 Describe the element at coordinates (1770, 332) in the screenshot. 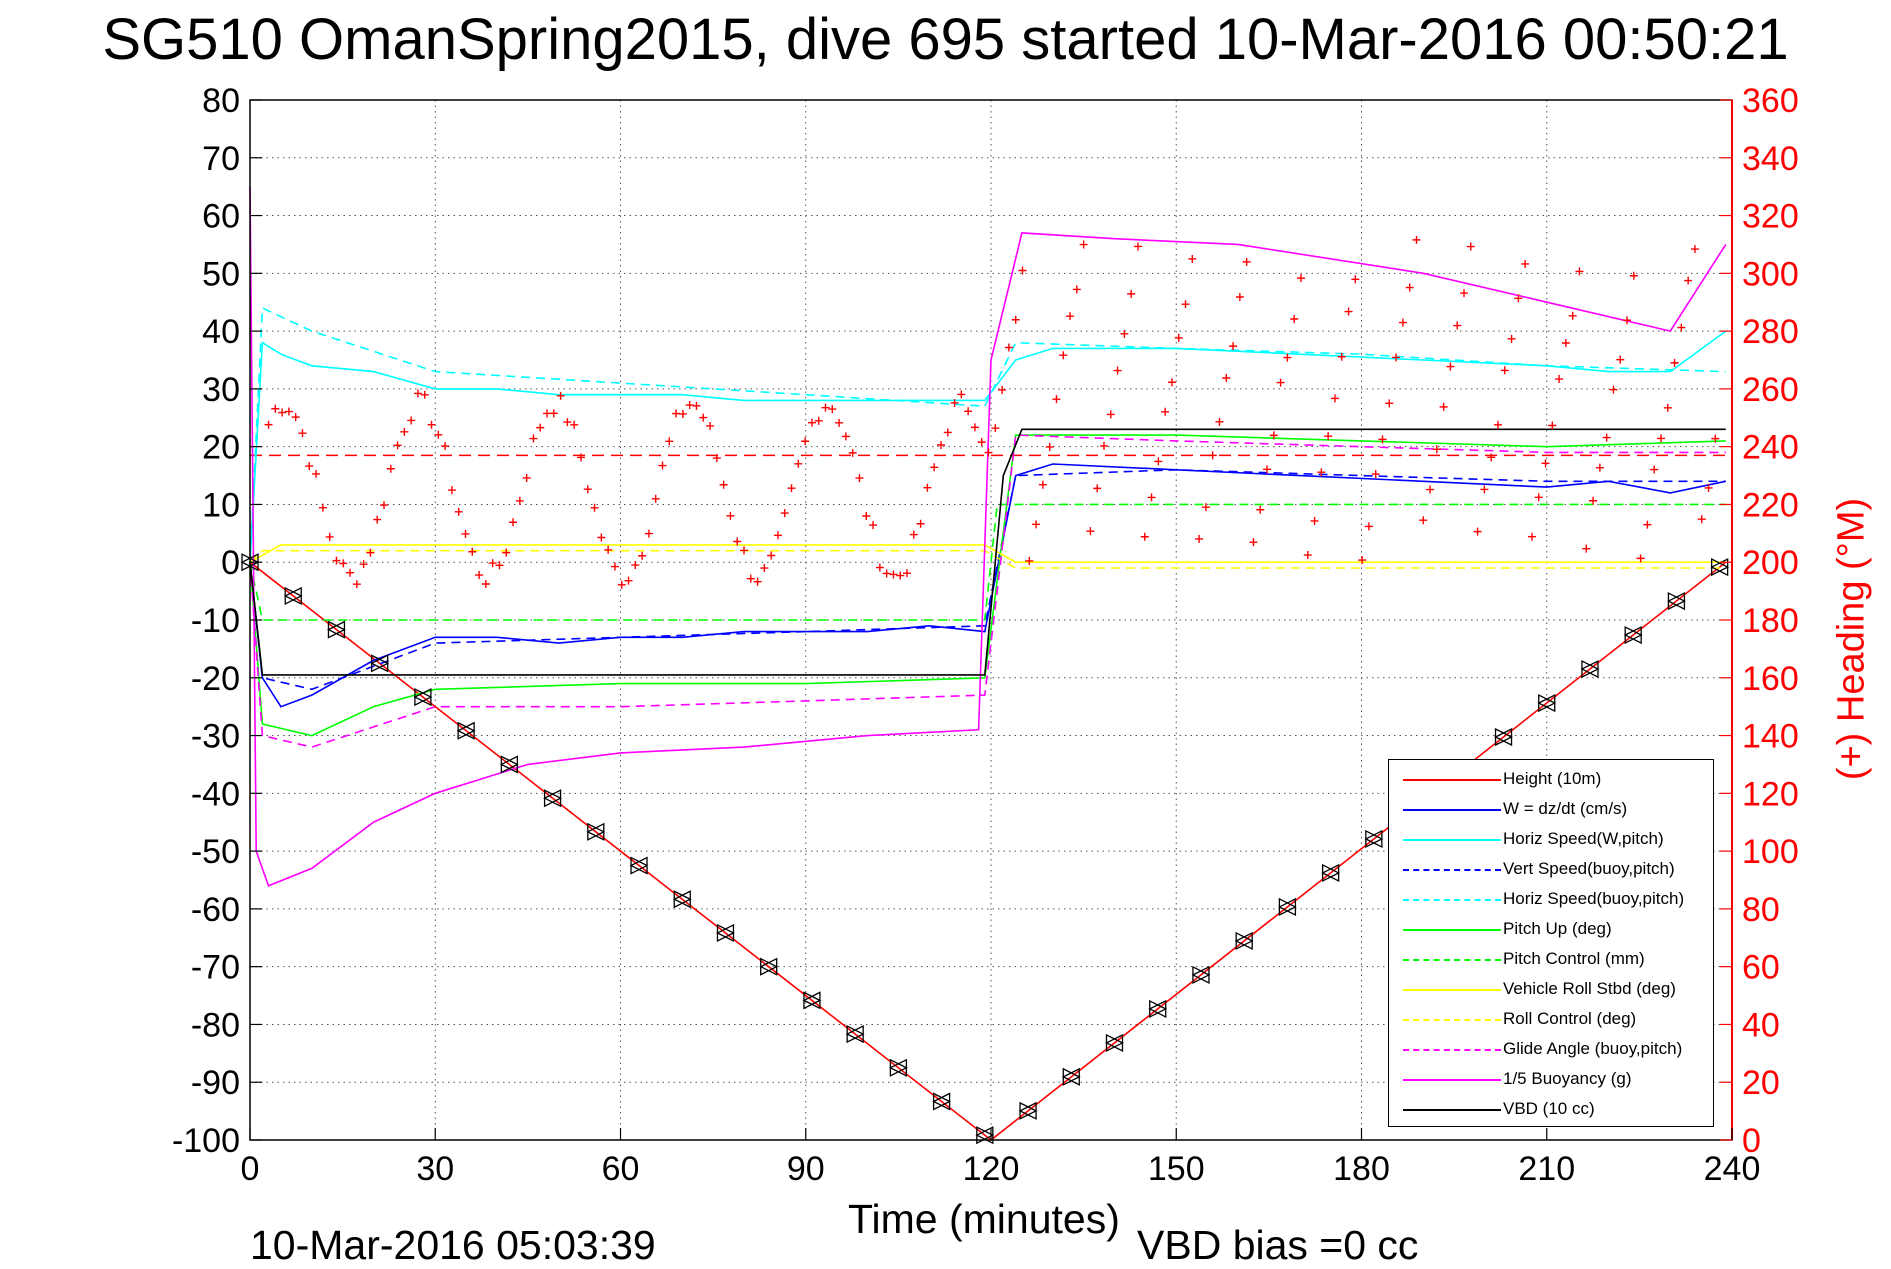

I see `y2-tick-label: 280` at that location.